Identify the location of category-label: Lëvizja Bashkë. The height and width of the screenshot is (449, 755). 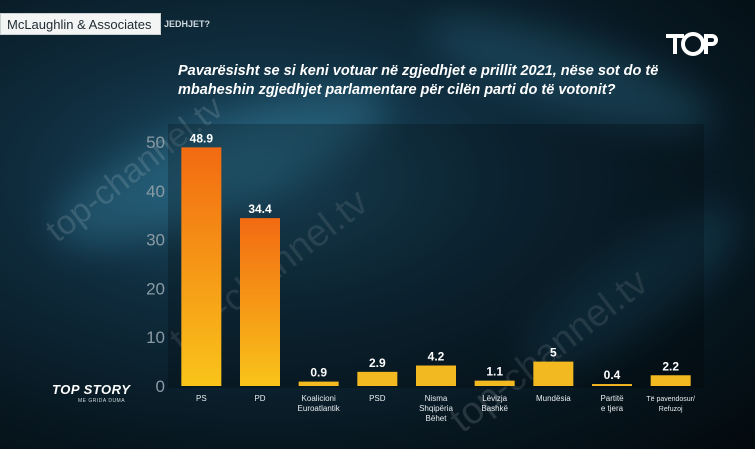
(494, 403).